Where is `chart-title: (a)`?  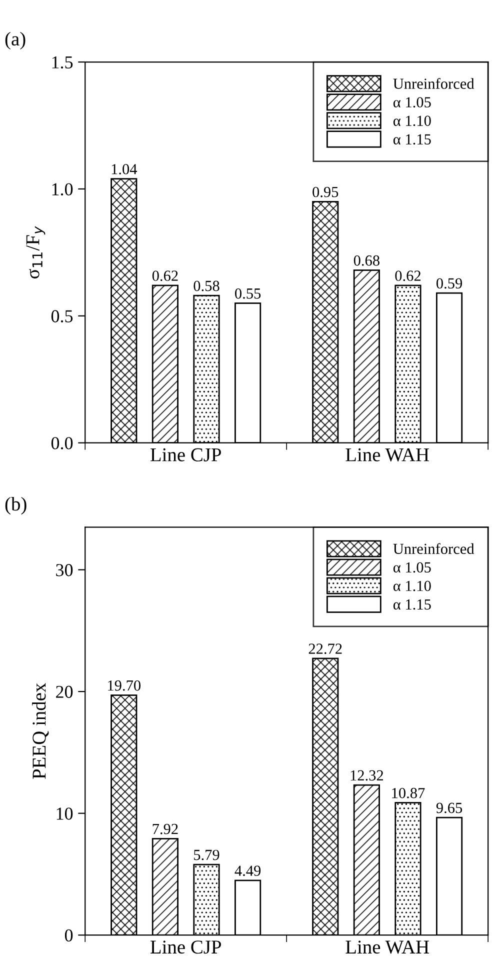
chart-title: (a) is located at coordinates (15, 41).